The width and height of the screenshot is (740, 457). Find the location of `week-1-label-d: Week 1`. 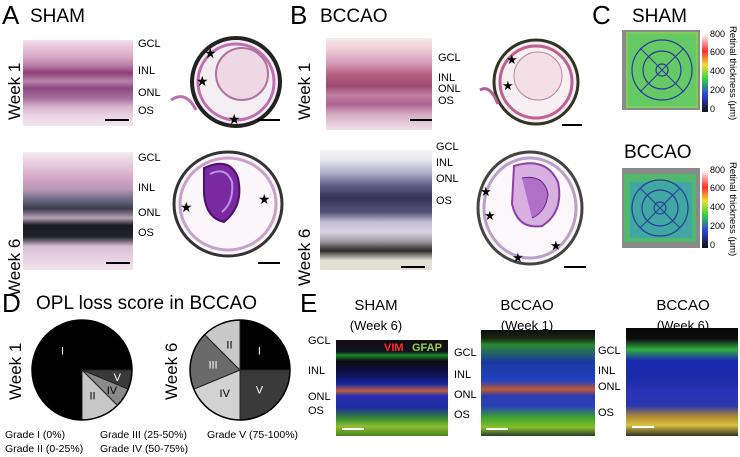

week-1-label-d: Week 1 is located at coordinates (15, 371).